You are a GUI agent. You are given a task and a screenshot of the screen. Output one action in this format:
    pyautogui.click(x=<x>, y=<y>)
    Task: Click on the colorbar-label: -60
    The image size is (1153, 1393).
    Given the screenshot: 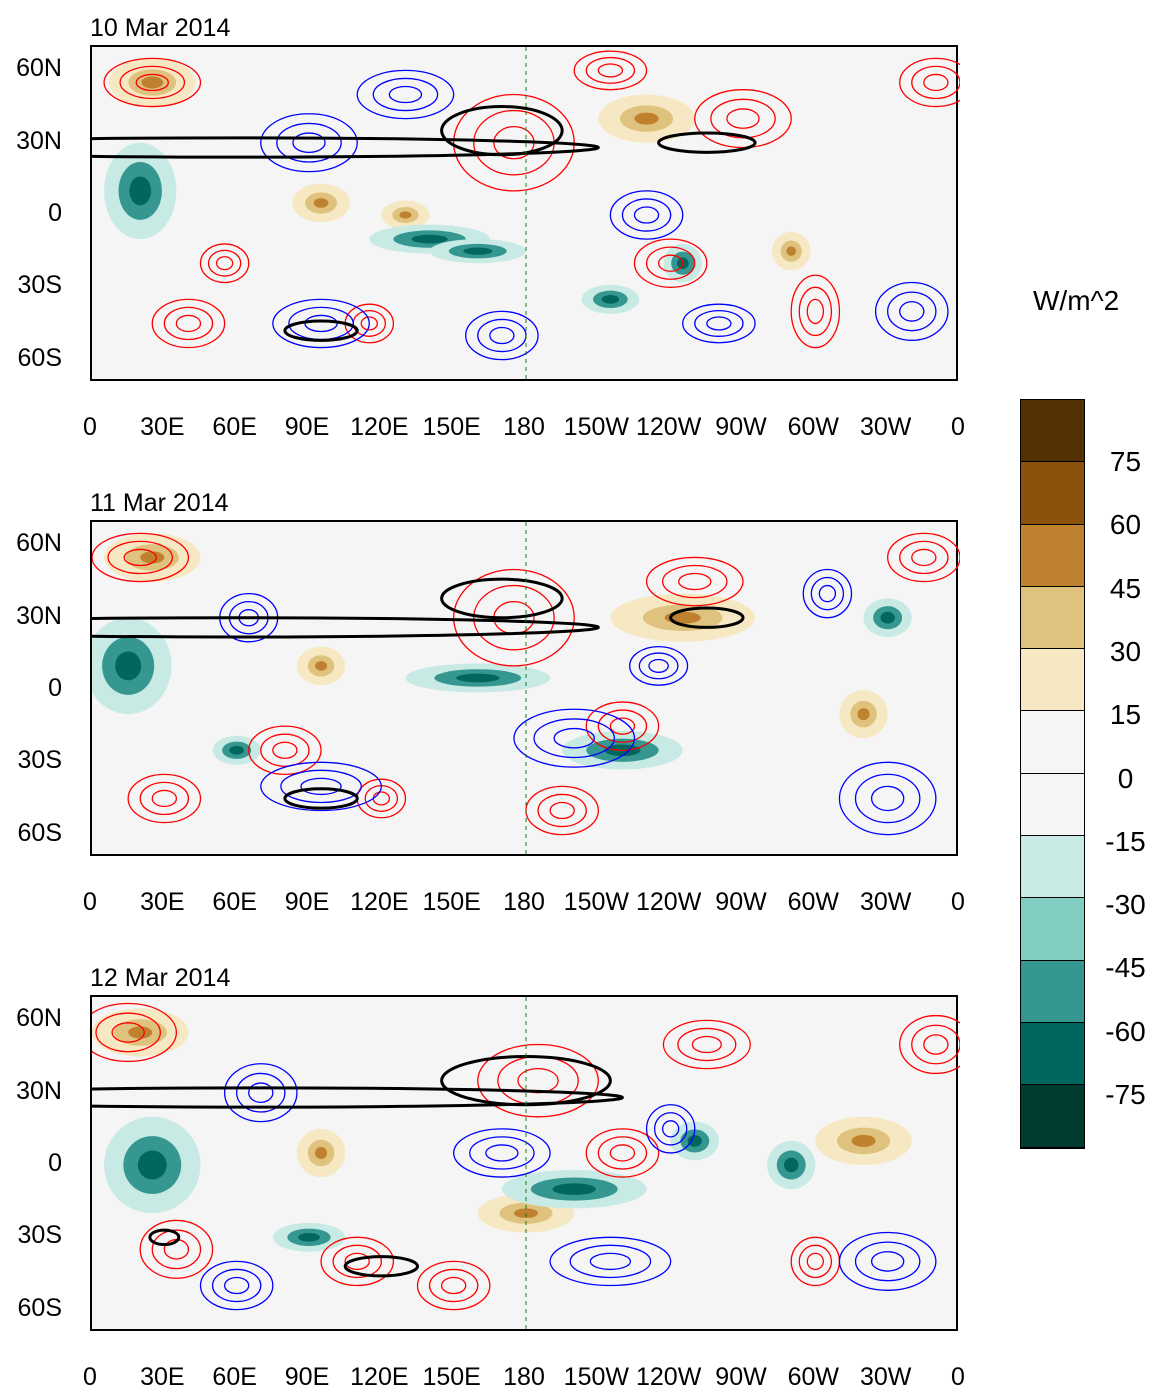 What is the action you would take?
    pyautogui.click(x=1125, y=1031)
    